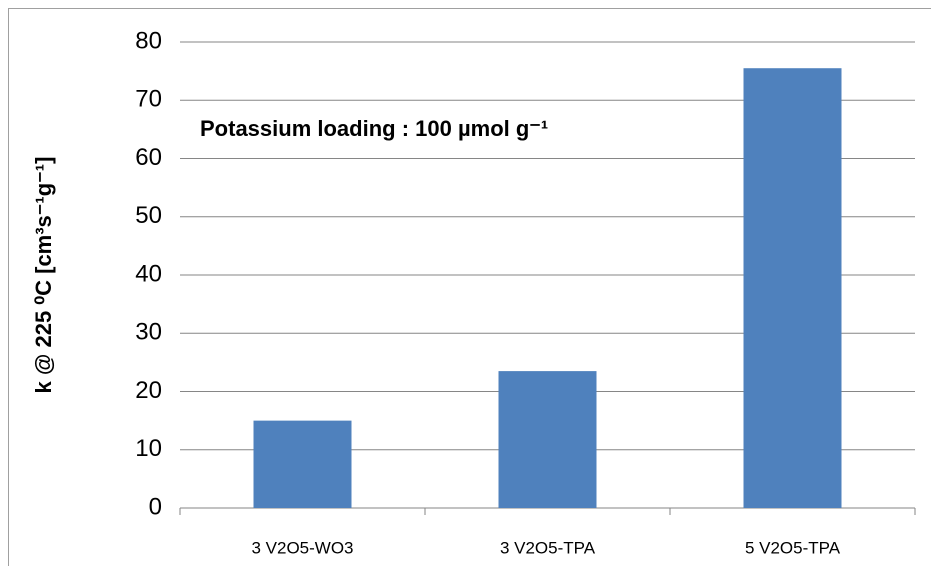  Describe the element at coordinates (148, 215) in the screenshot. I see `y-tick-label: 50` at that location.